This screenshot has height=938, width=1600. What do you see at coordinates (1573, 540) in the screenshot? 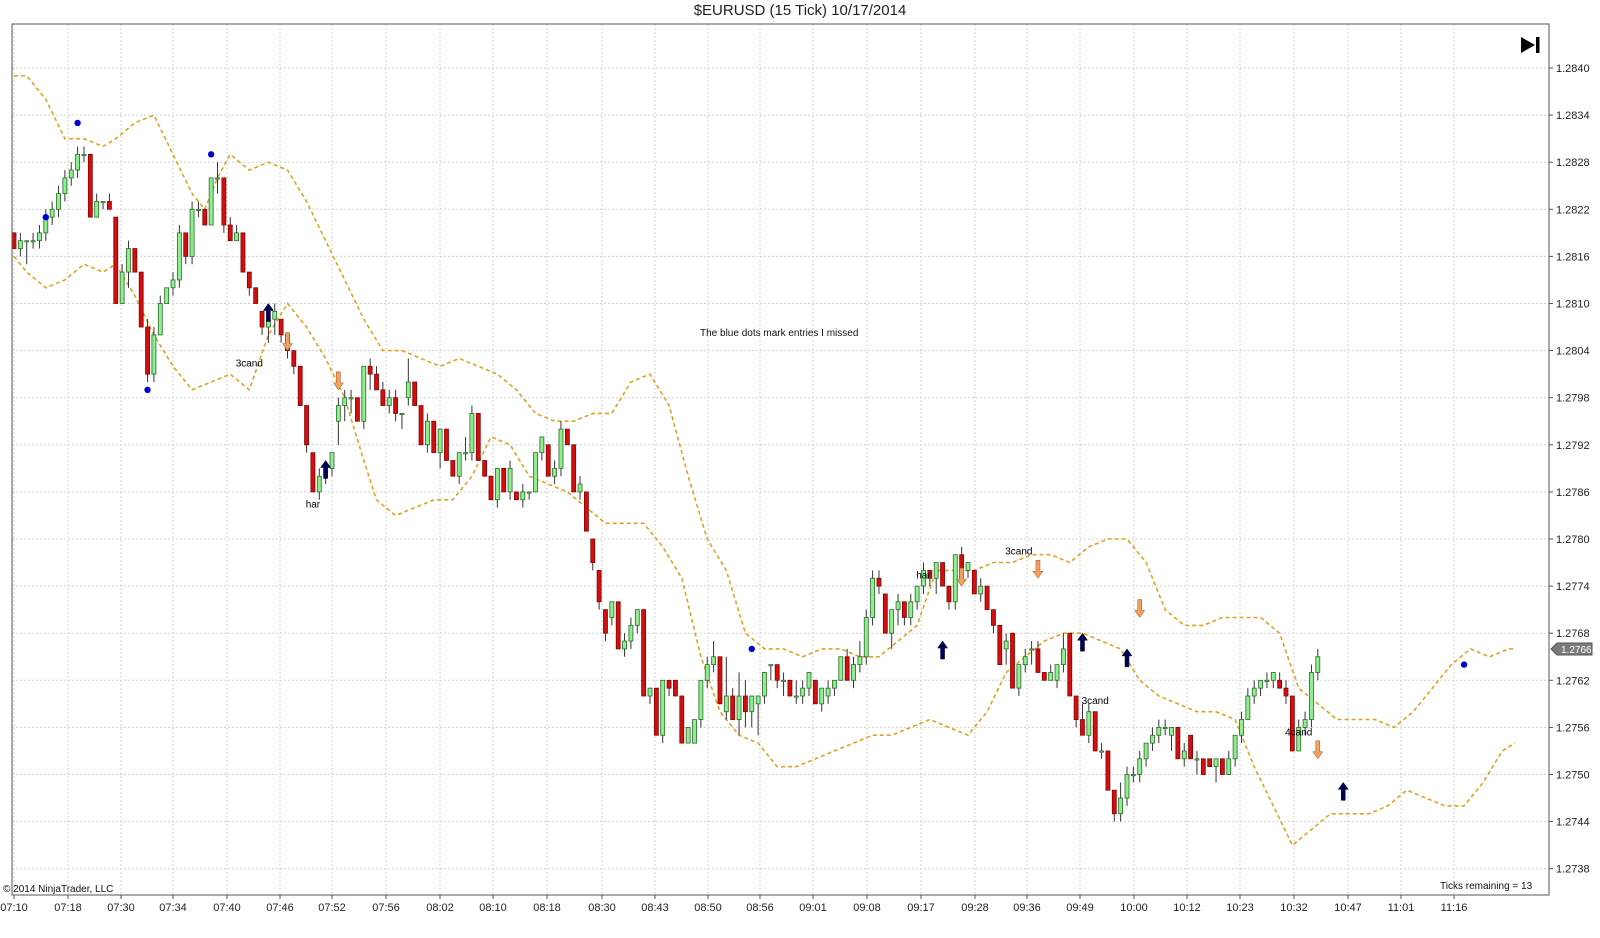
I see `y-tick-label: 1.2780` at bounding box center [1573, 540].